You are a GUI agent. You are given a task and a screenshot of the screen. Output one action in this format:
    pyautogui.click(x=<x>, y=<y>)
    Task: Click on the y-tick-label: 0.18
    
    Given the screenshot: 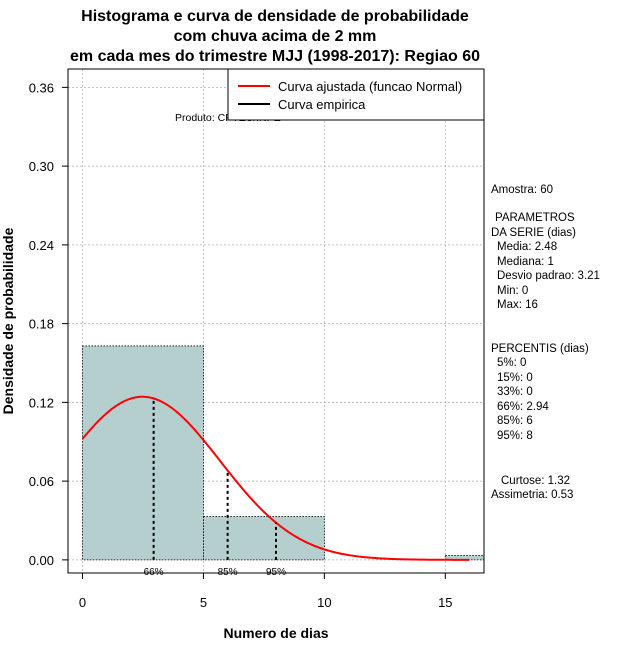 What is the action you would take?
    pyautogui.click(x=41, y=324)
    